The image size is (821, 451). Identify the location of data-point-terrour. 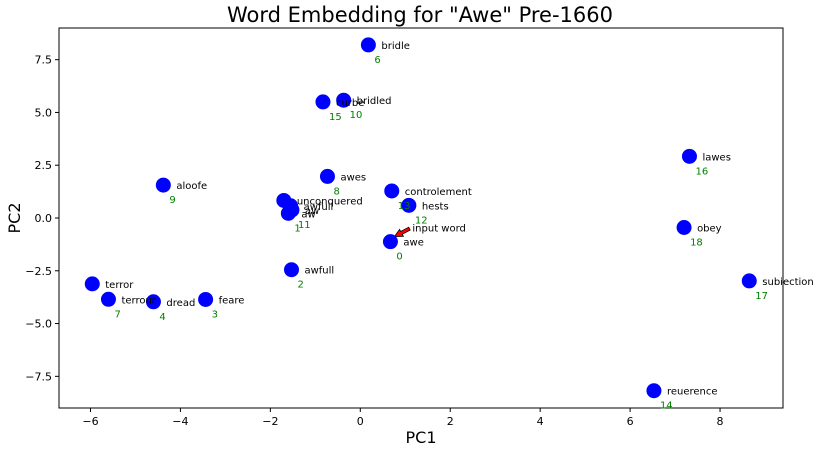
(108, 299).